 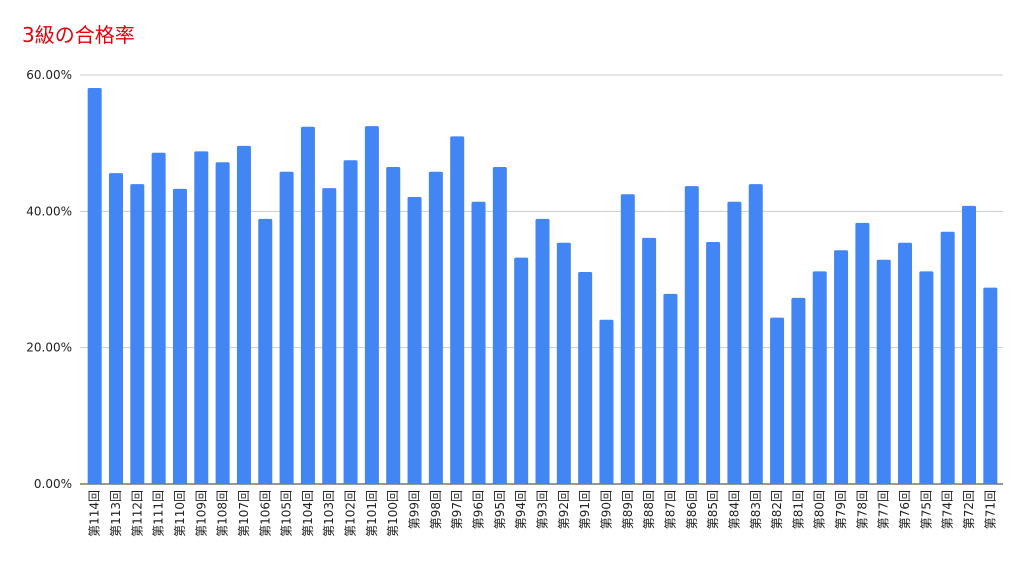 What do you see at coordinates (351, 513) in the screenshot?
I see `x-tick-label: 第102回` at bounding box center [351, 513].